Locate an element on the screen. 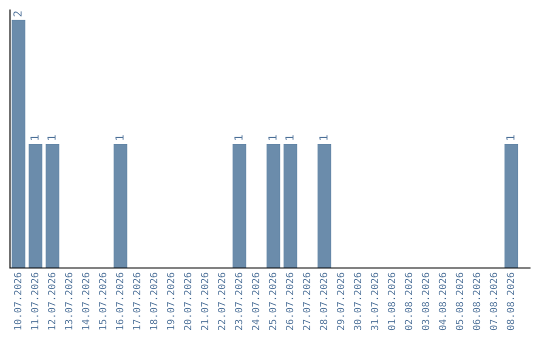  x-tick-label: 16.07.2026 is located at coordinates (120, 301).